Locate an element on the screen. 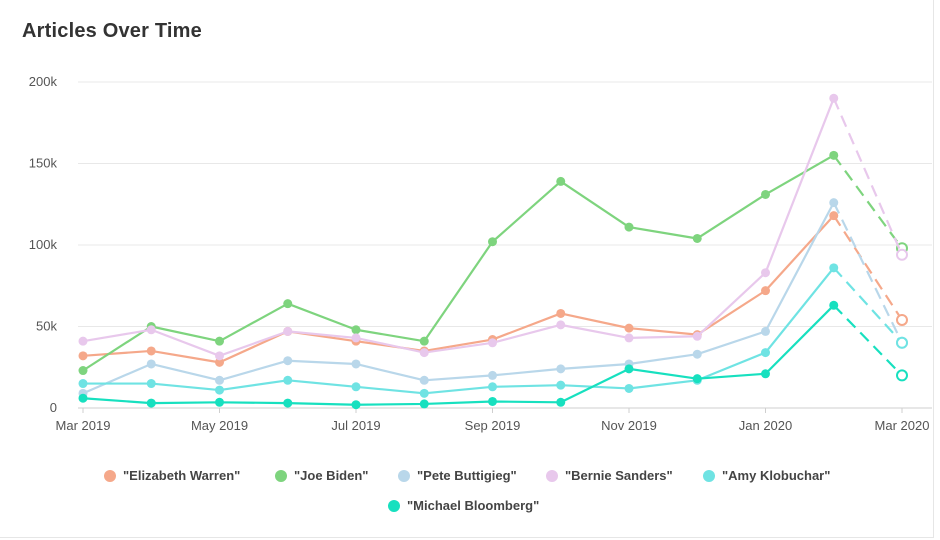  legend-item: "Joe Biden" is located at coordinates (321, 475).